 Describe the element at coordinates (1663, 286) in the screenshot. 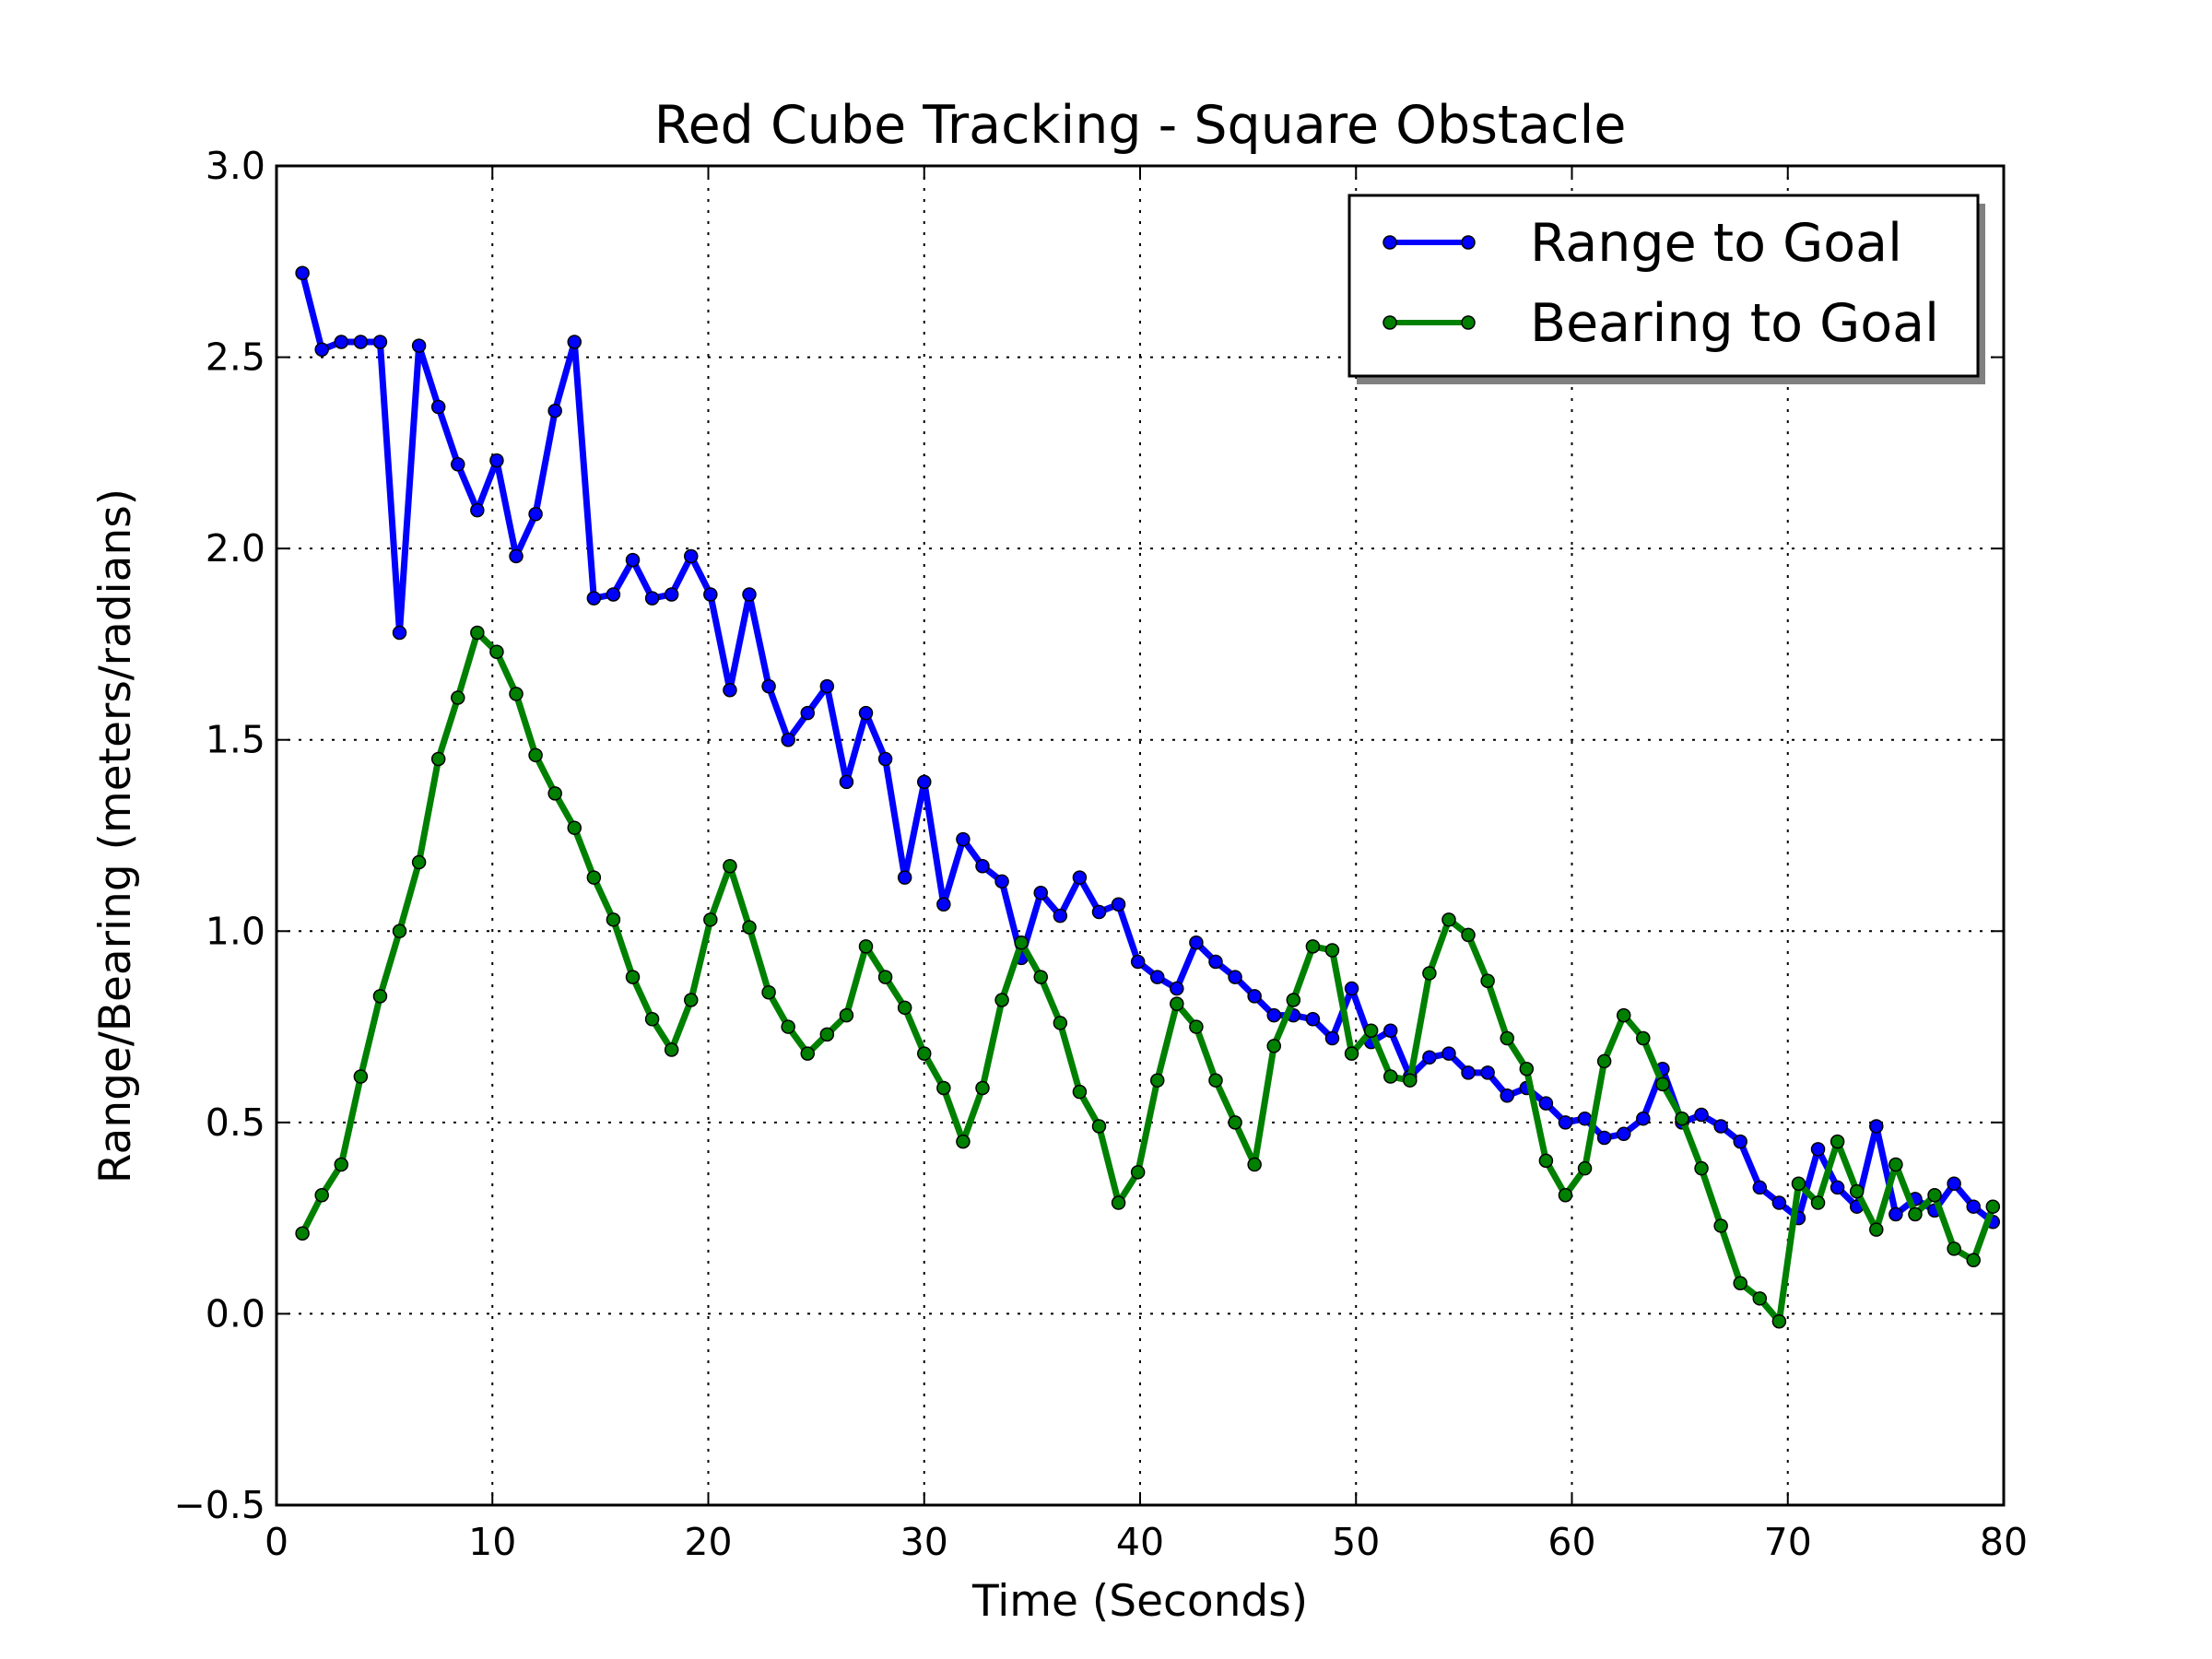

I see `legend-box` at that location.